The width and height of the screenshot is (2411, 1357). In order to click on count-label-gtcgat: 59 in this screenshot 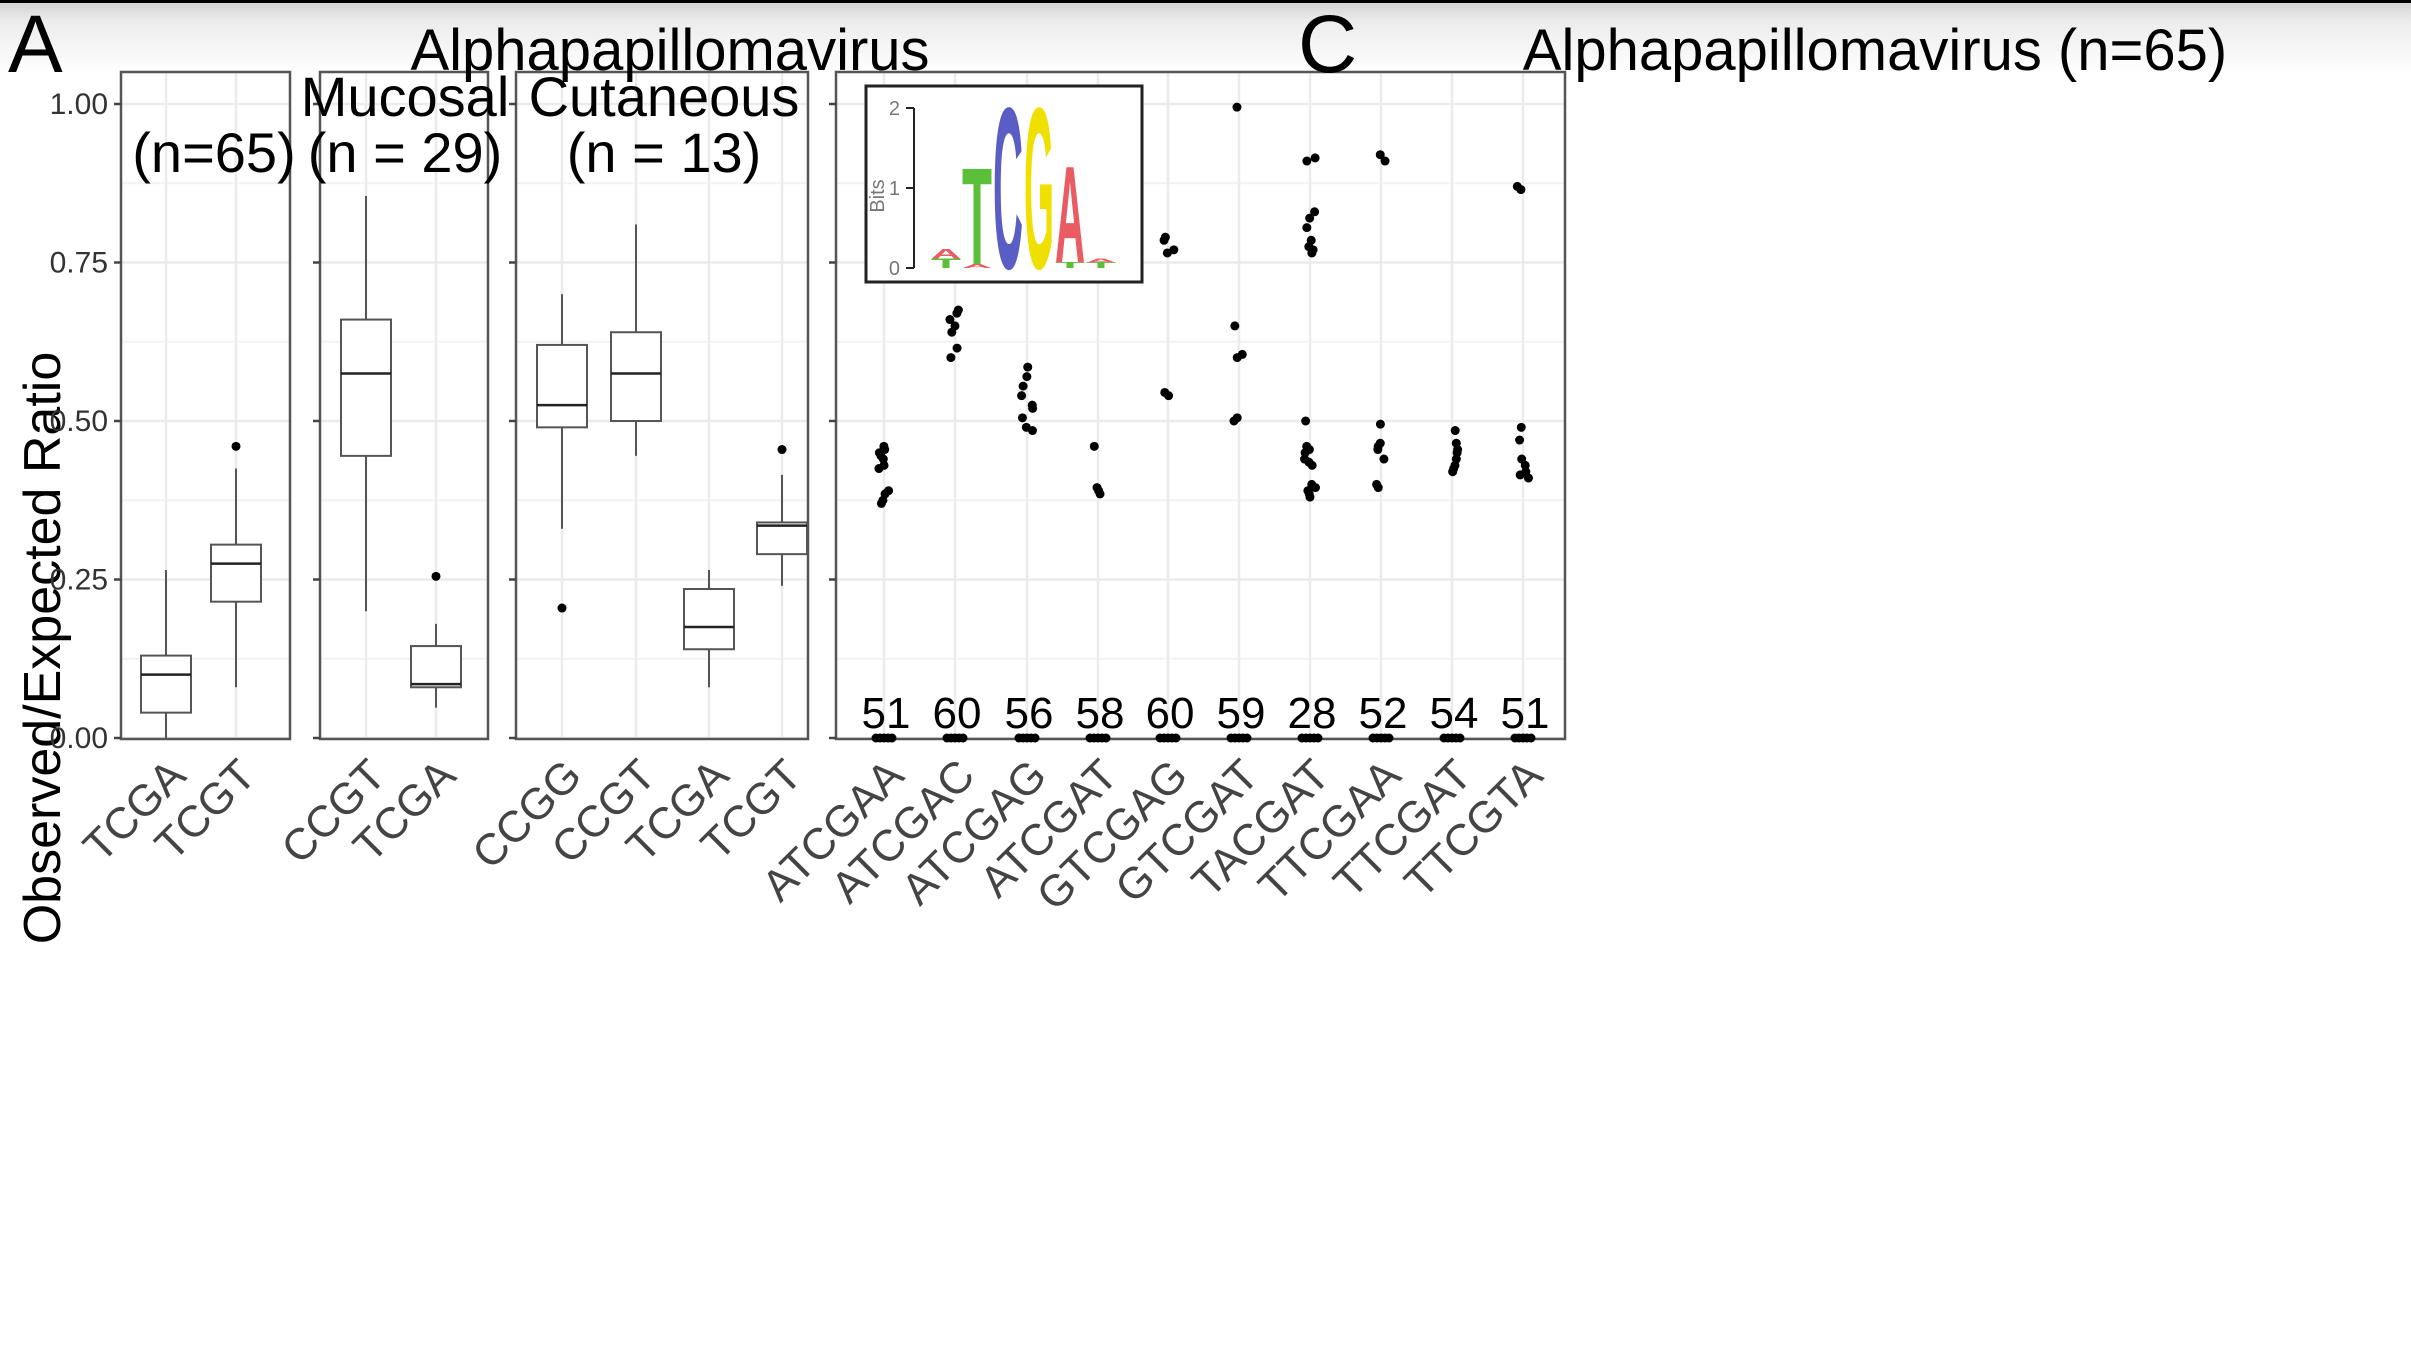, I will do `click(1241, 713)`.